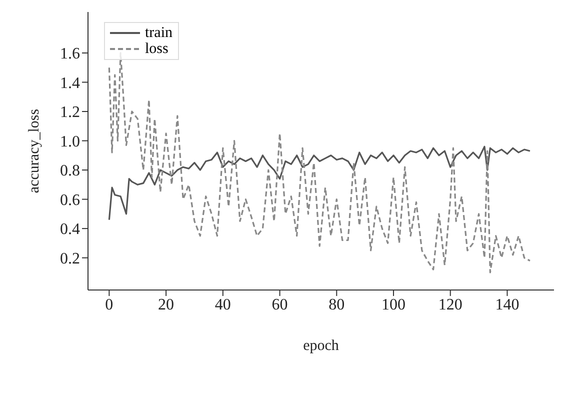 The image size is (566, 414). I want to click on x-tick-label: 140, so click(507, 305).